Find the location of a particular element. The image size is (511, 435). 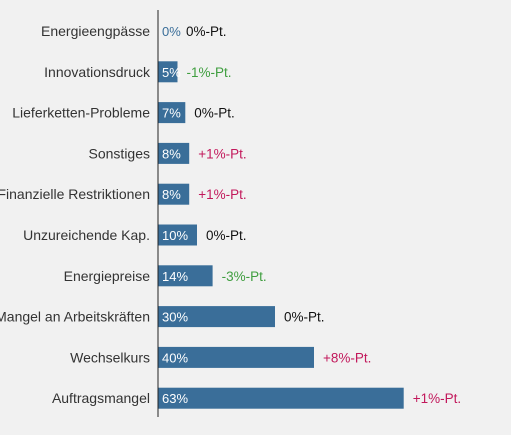

bar-row: Unzureichende Kap. 10% 0%-Pt. is located at coordinates (135, 235).